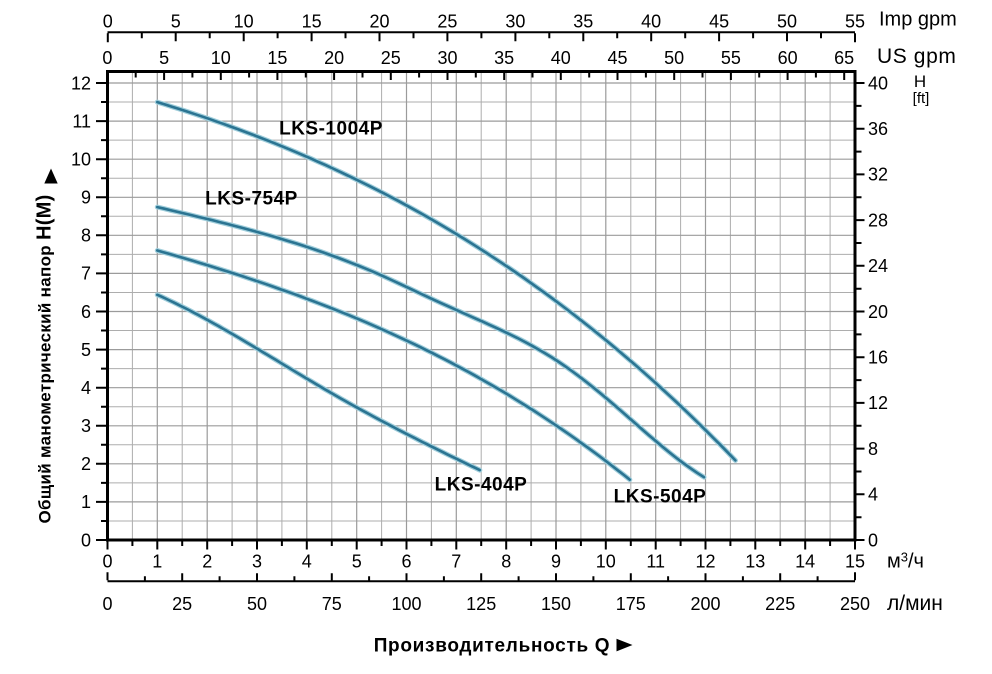 The height and width of the screenshot is (674, 992). I want to click on svg-text:Общий манометрический напор Н(: Общий манометрический напор Н(М), so click(45, 358).